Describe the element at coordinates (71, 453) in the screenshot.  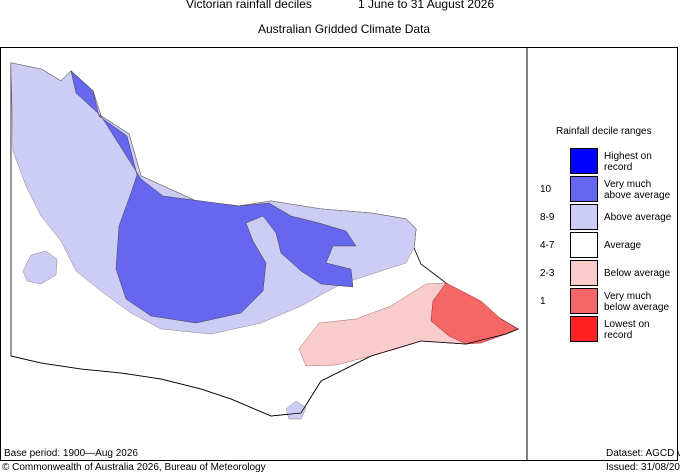
I see `base-period: Base period: 1900—Aug 2026` at that location.